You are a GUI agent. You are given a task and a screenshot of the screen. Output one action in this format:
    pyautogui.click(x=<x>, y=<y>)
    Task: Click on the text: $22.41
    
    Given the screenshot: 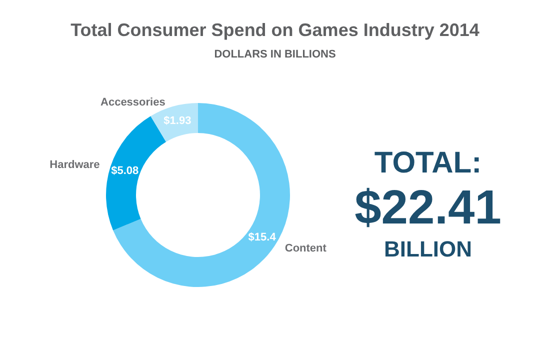 What is the action you would take?
    pyautogui.click(x=428, y=208)
    